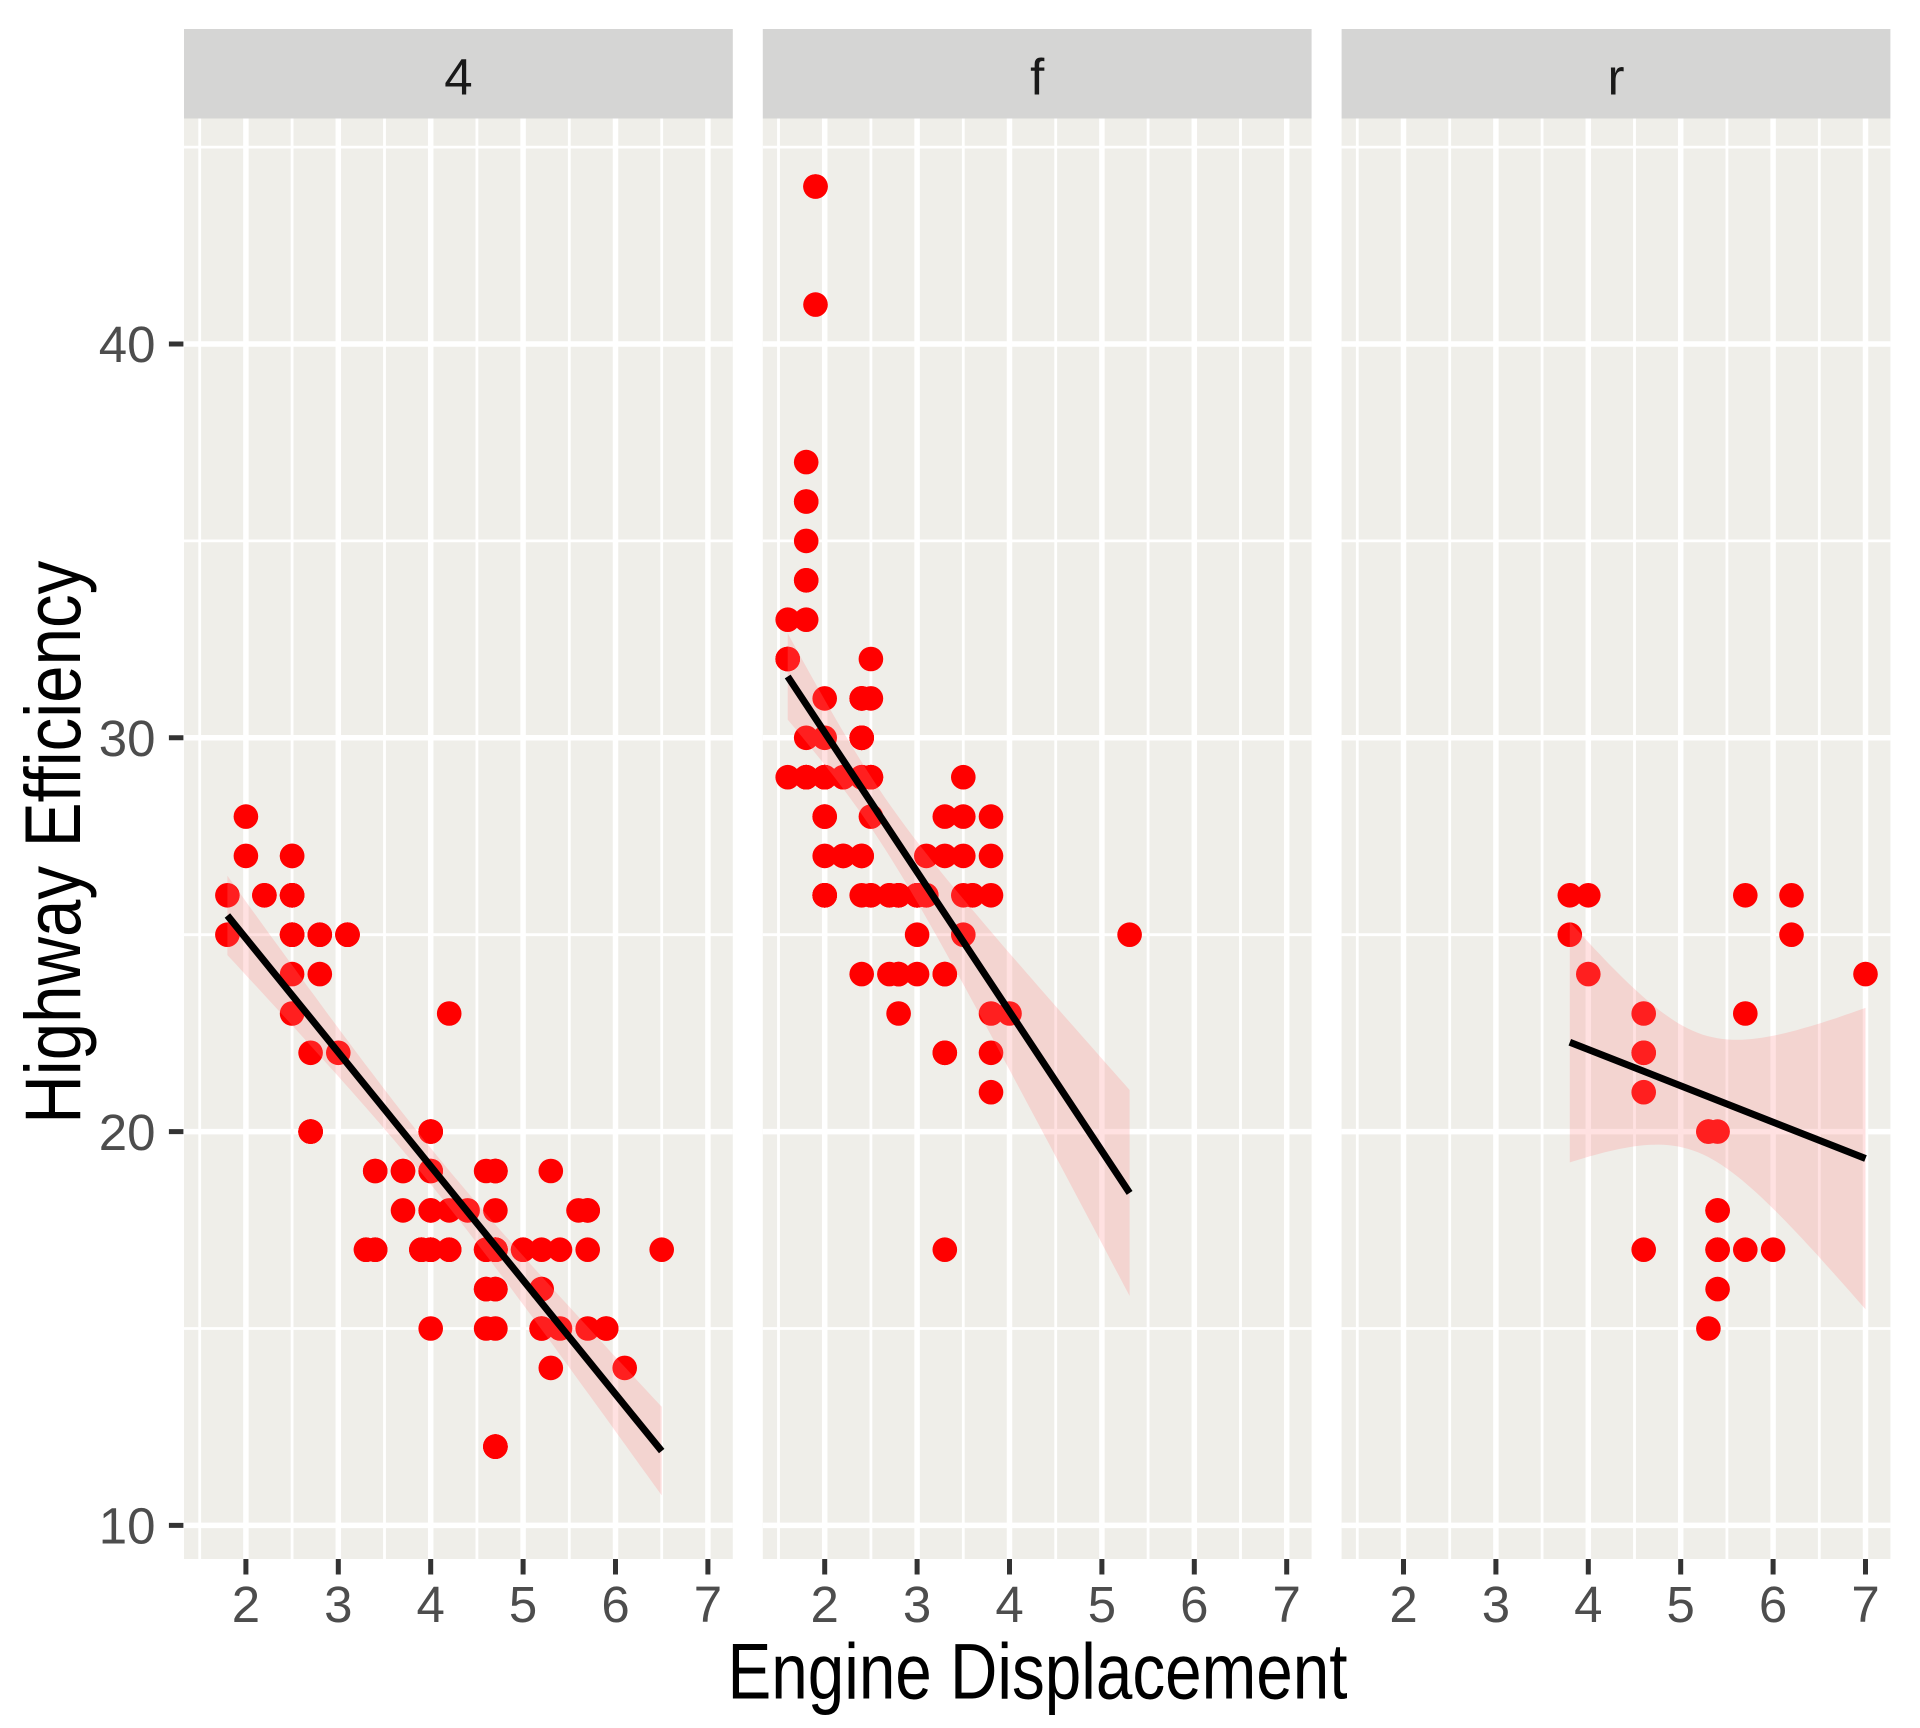  I want to click on svg-text: Highway Efficiency, so click(52, 841).